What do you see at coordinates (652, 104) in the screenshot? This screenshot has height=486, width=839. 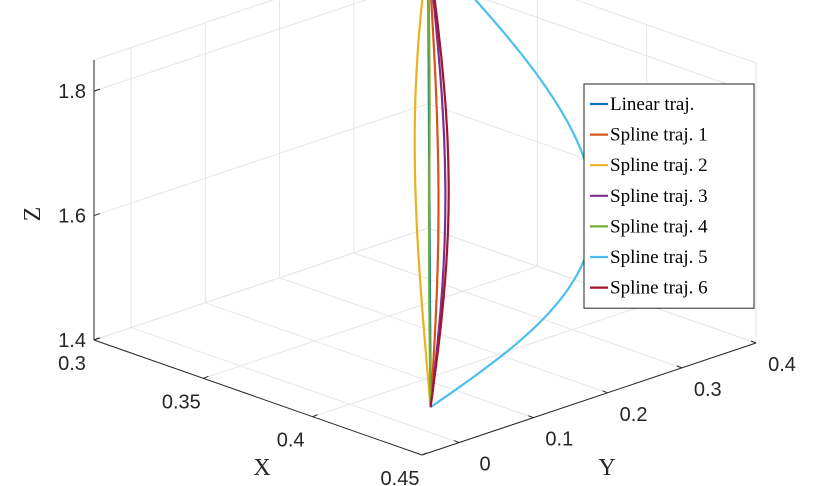 I see `legend-label: Linear traj.` at bounding box center [652, 104].